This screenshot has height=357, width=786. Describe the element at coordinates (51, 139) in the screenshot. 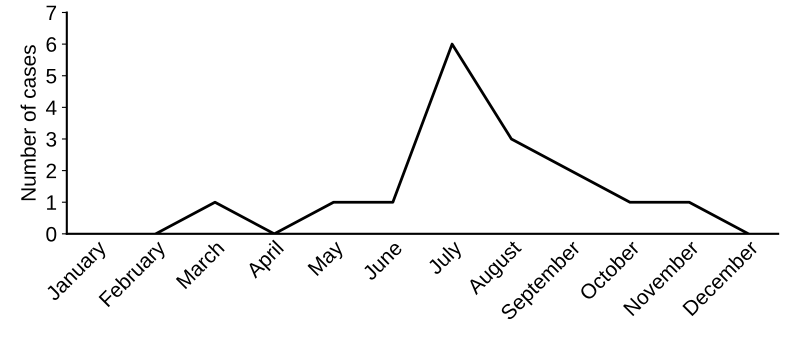

I see `y-tick-label: 3` at that location.